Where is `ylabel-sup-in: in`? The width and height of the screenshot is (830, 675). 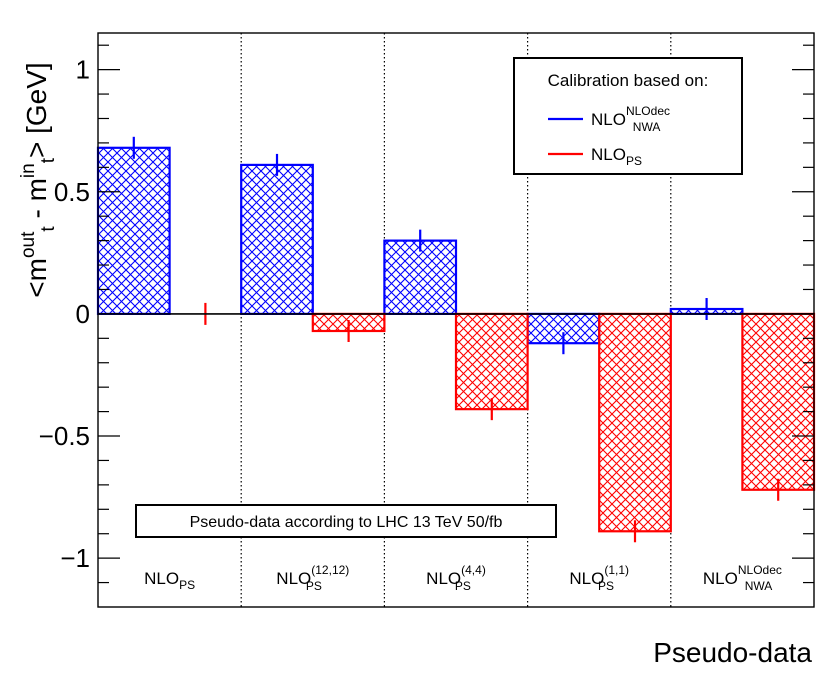 ylabel-sup-in: in is located at coordinates (28, 170).